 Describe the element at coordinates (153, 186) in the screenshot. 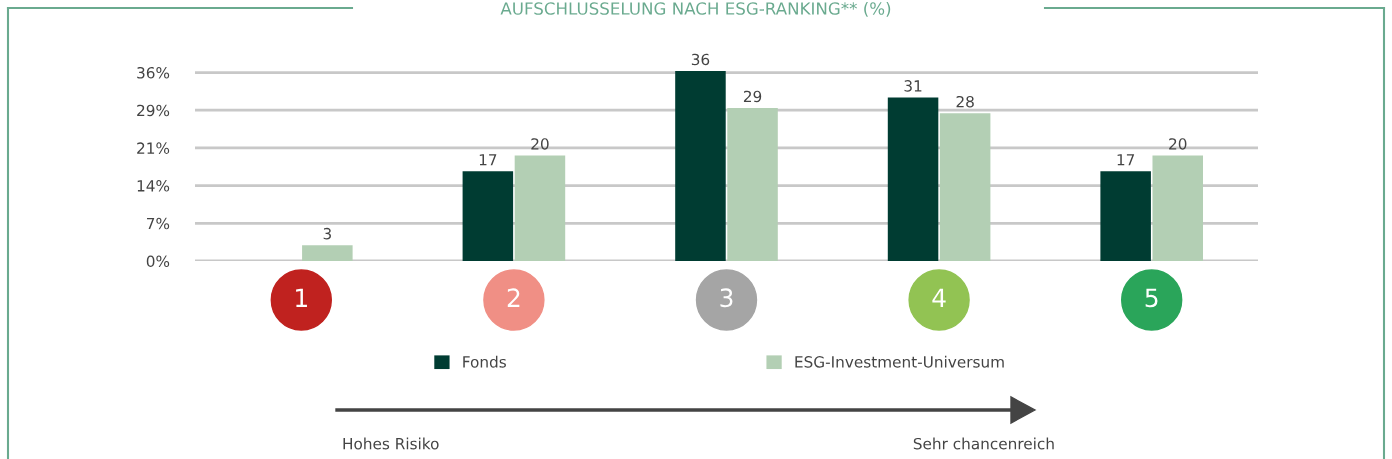

I see `y-tick-label: 14%` at that location.